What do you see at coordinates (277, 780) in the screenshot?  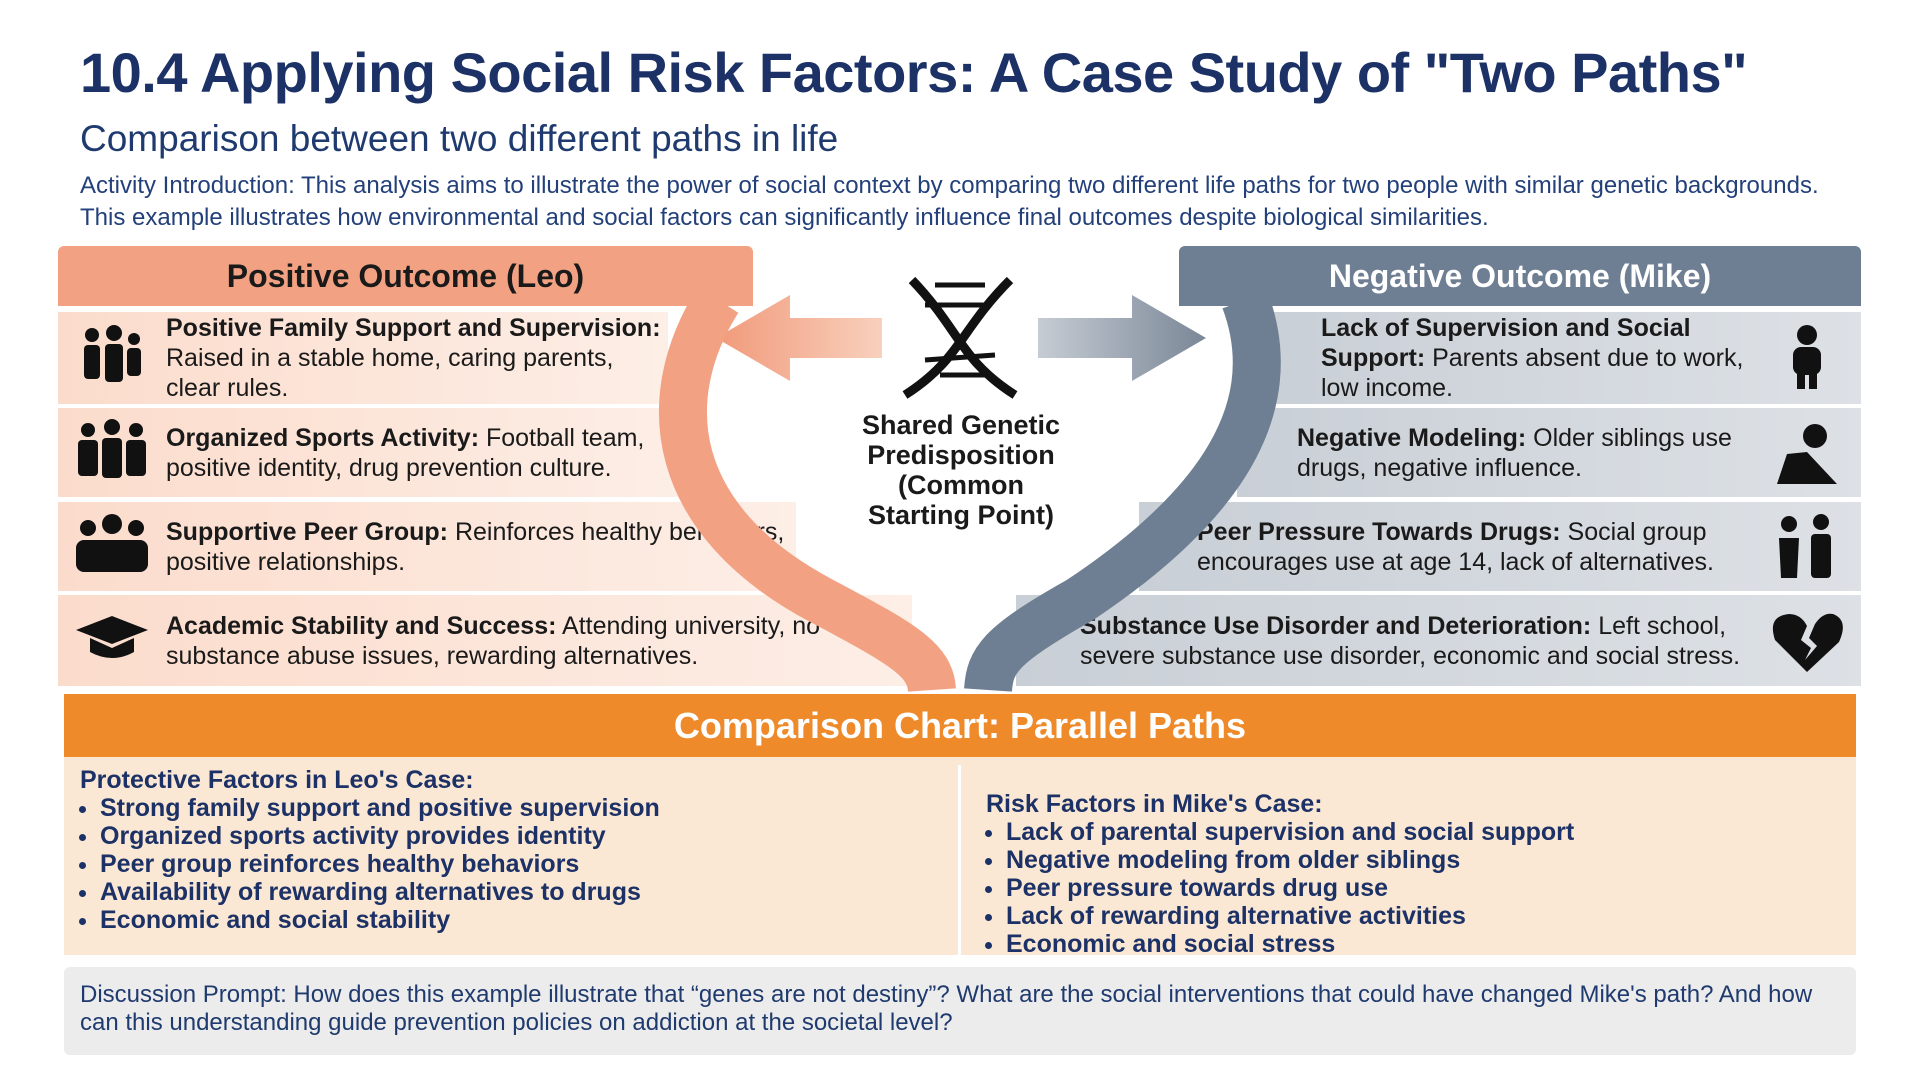 I see `list-title: Protective Factors in Leo's Case:` at bounding box center [277, 780].